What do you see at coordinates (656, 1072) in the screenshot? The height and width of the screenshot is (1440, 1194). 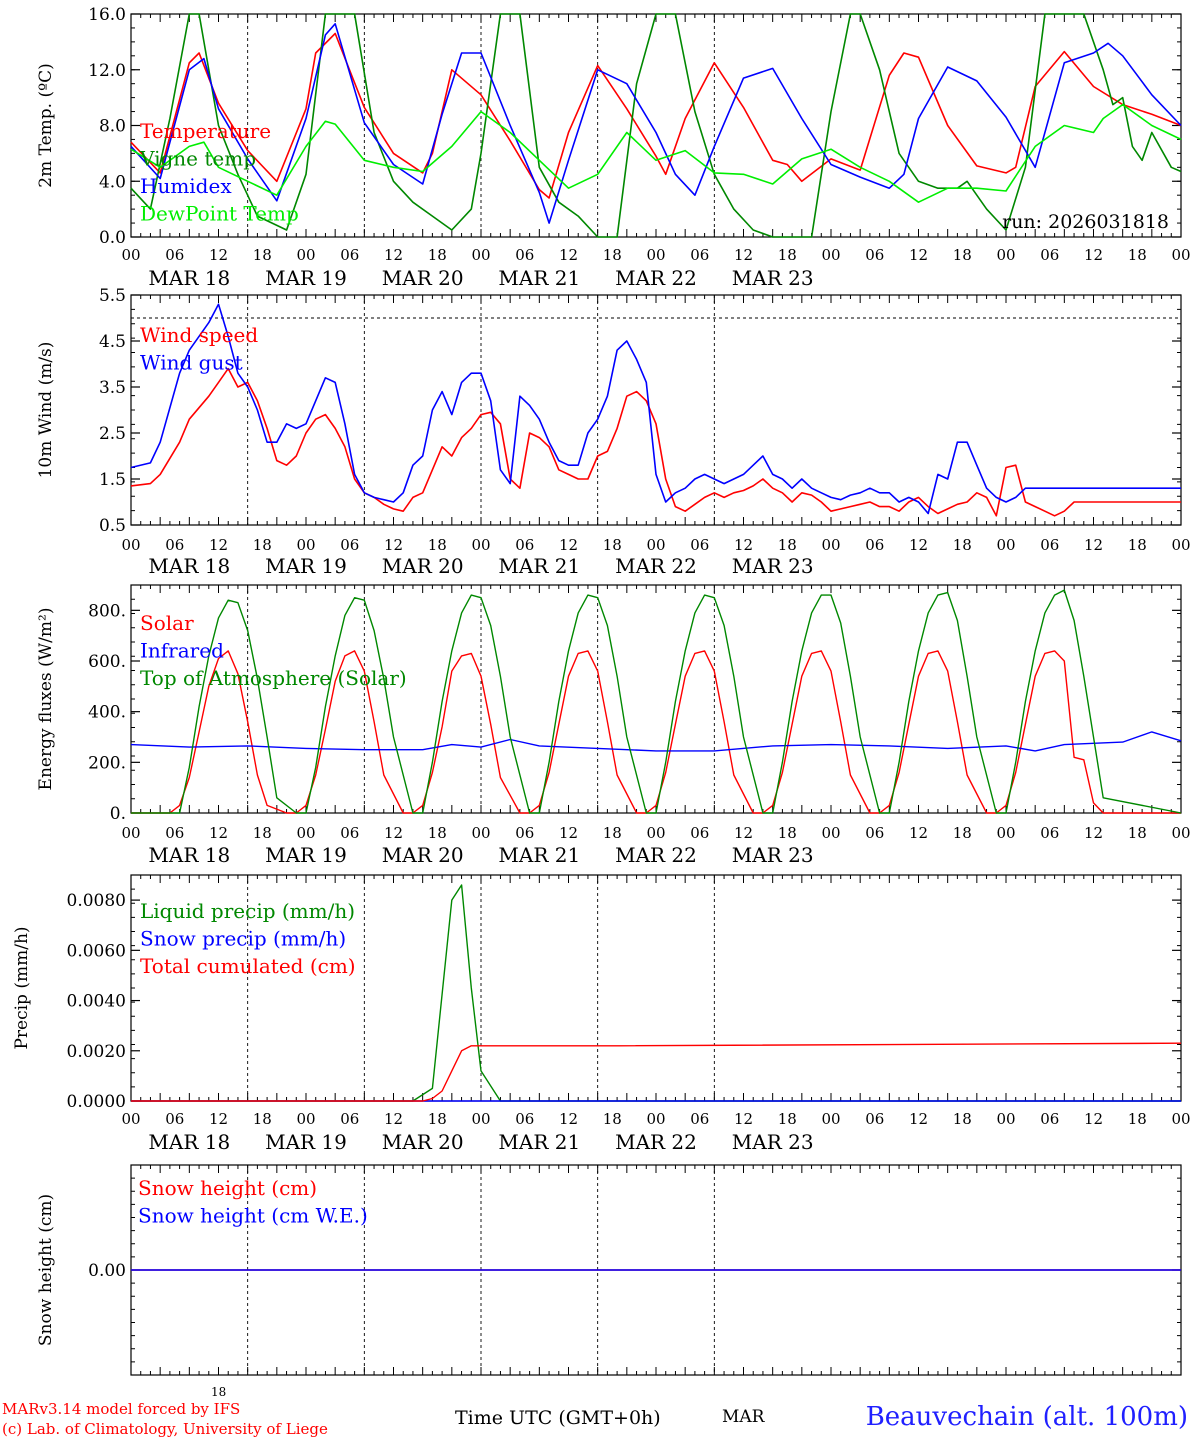 I see `series-line-total-cumulated-cm` at bounding box center [656, 1072].